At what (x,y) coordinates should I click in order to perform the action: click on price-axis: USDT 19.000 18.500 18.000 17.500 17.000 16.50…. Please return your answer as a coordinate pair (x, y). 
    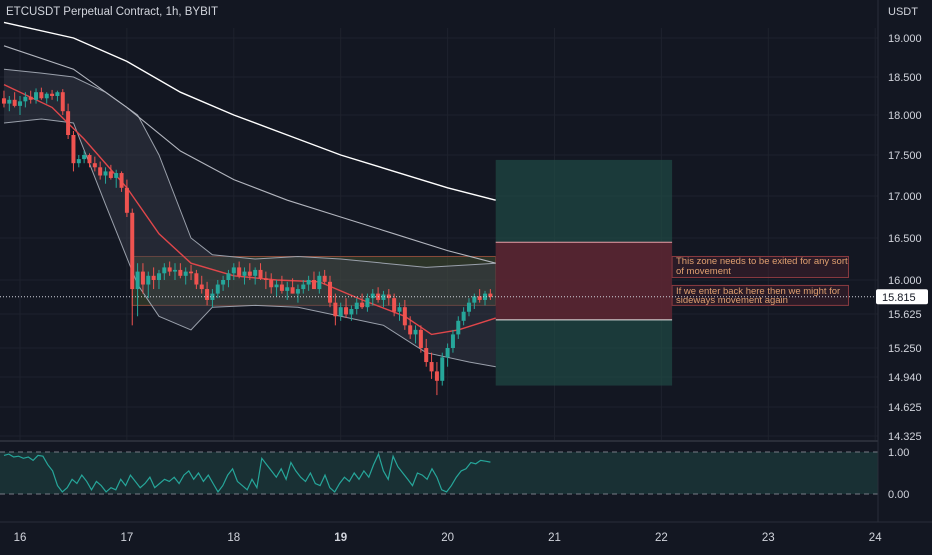
    Looking at the image, I should click on (905, 224).